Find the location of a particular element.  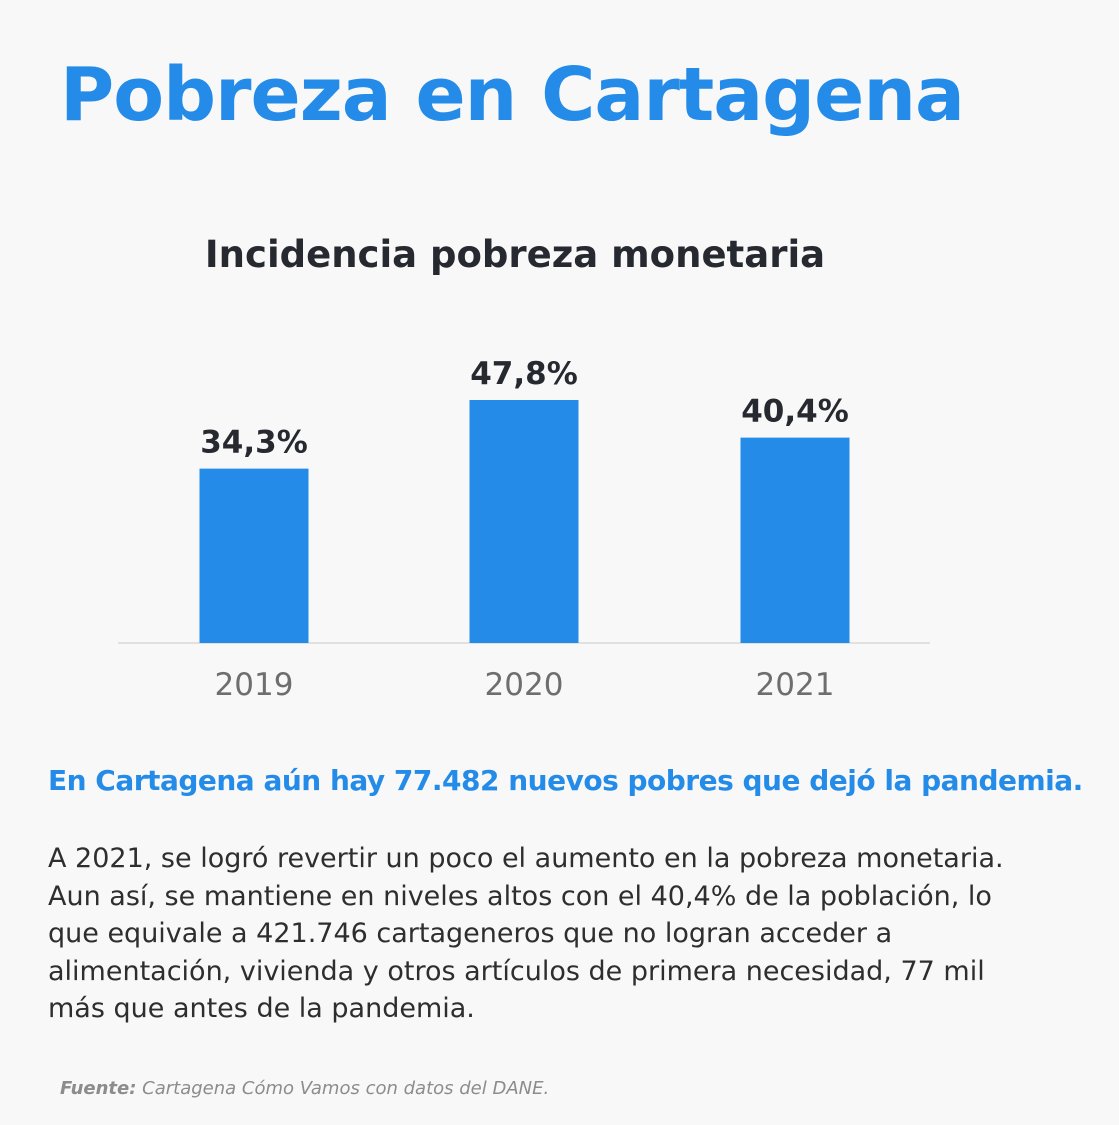

source-text: Cartagena Cómo Vamos con datos del DANE. is located at coordinates (343, 1088).